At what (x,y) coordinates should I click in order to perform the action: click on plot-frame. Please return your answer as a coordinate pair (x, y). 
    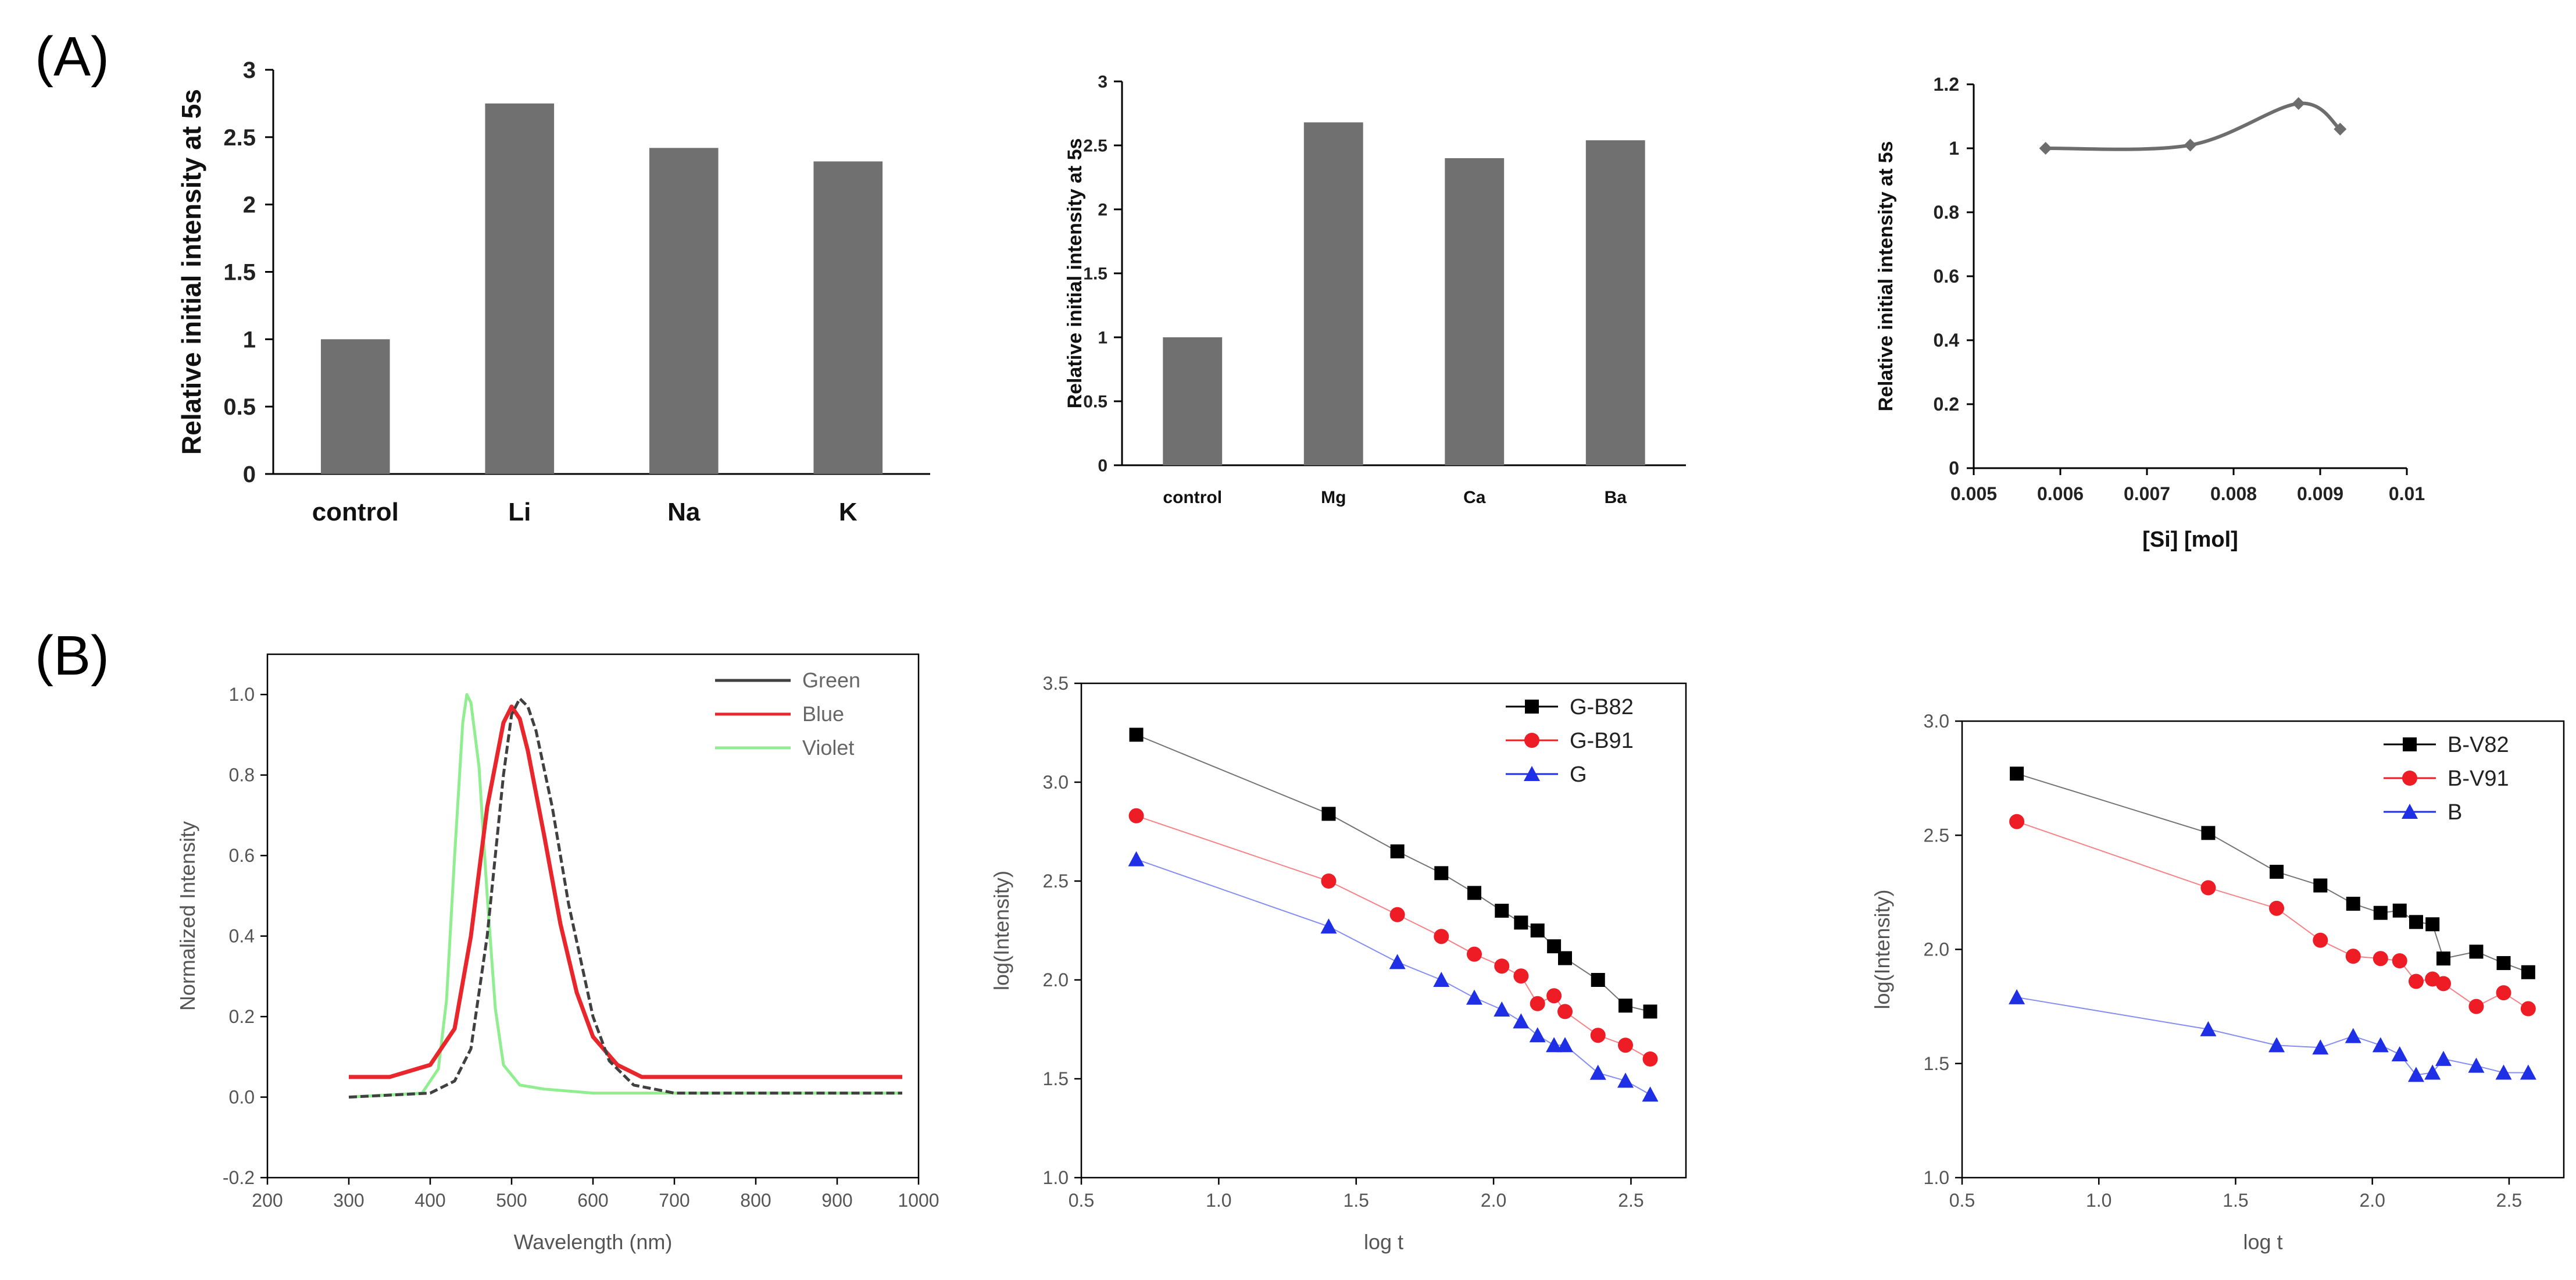
    Looking at the image, I should click on (593, 916).